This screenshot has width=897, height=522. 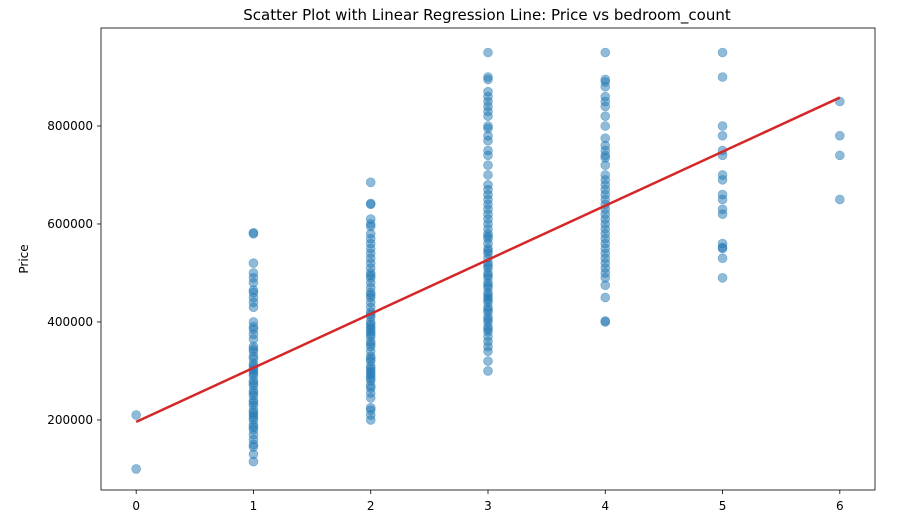 I want to click on x-tick-label: 0, so click(x=136, y=506).